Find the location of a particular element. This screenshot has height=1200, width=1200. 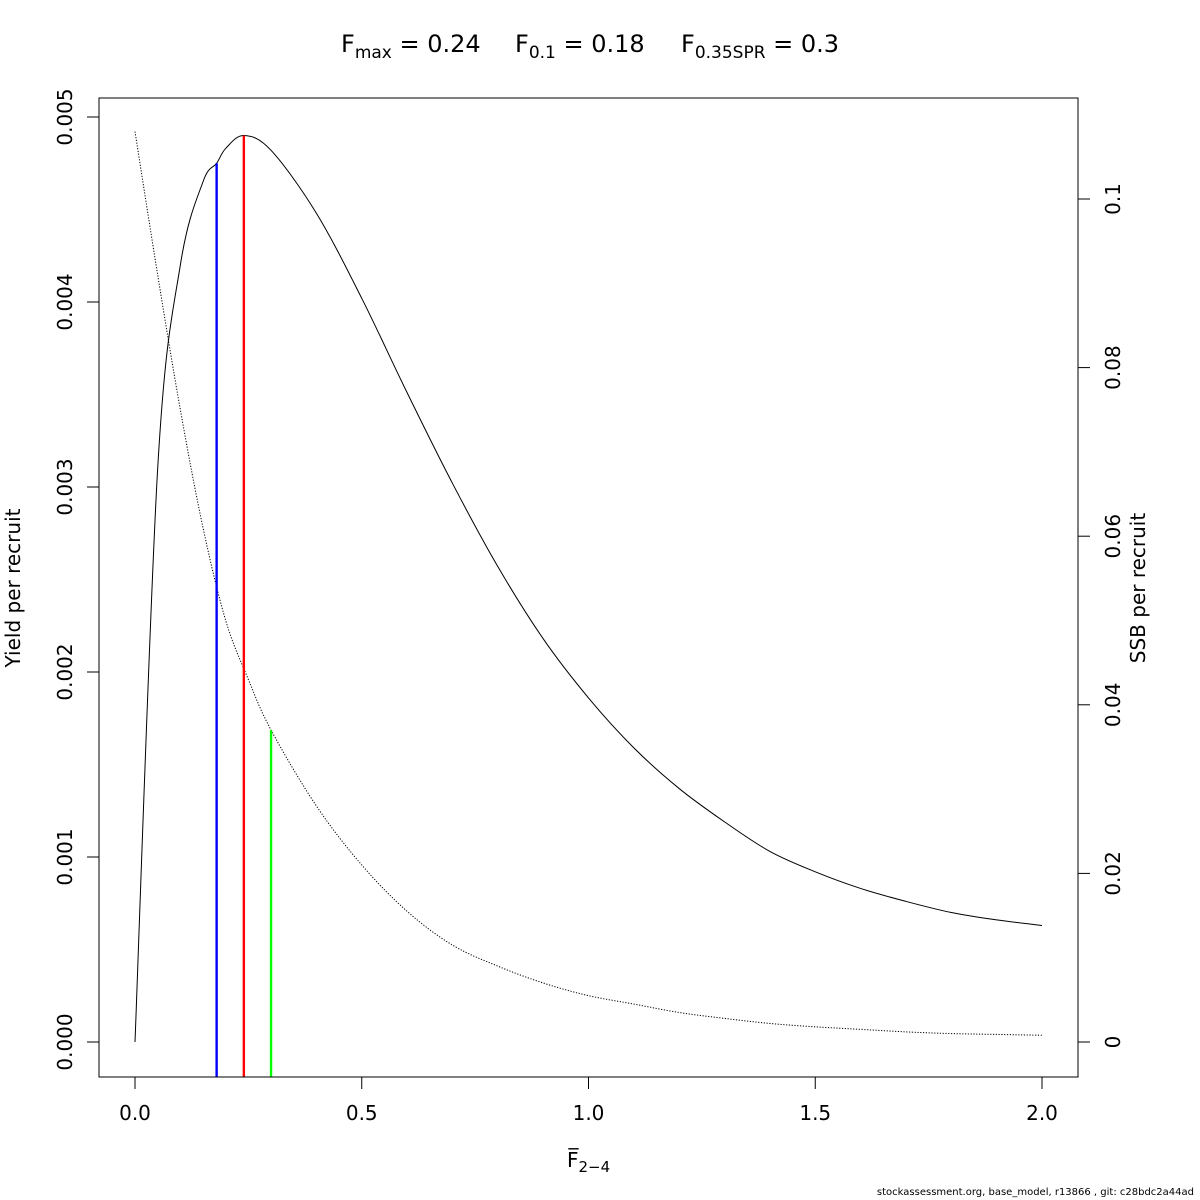

reference-lines is located at coordinates (244, 606).